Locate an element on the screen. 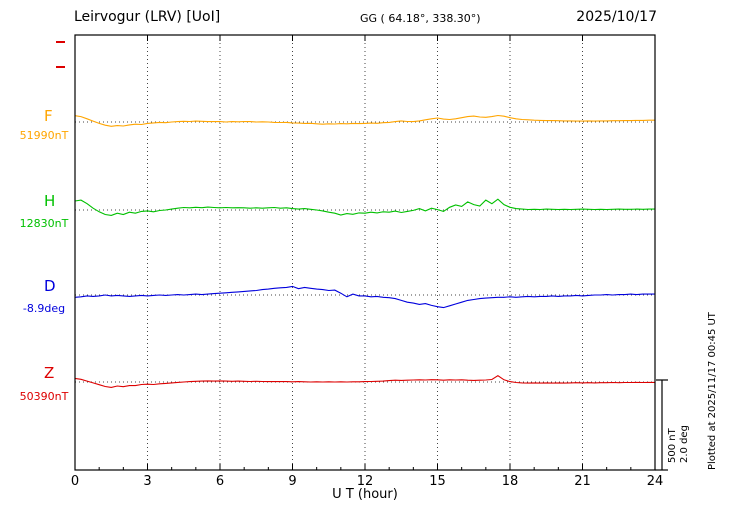 Image resolution: width=730 pixels, height=520 pixels. geographic-coords: GG ( 64.18°, 338.30°) is located at coordinates (420, 18).